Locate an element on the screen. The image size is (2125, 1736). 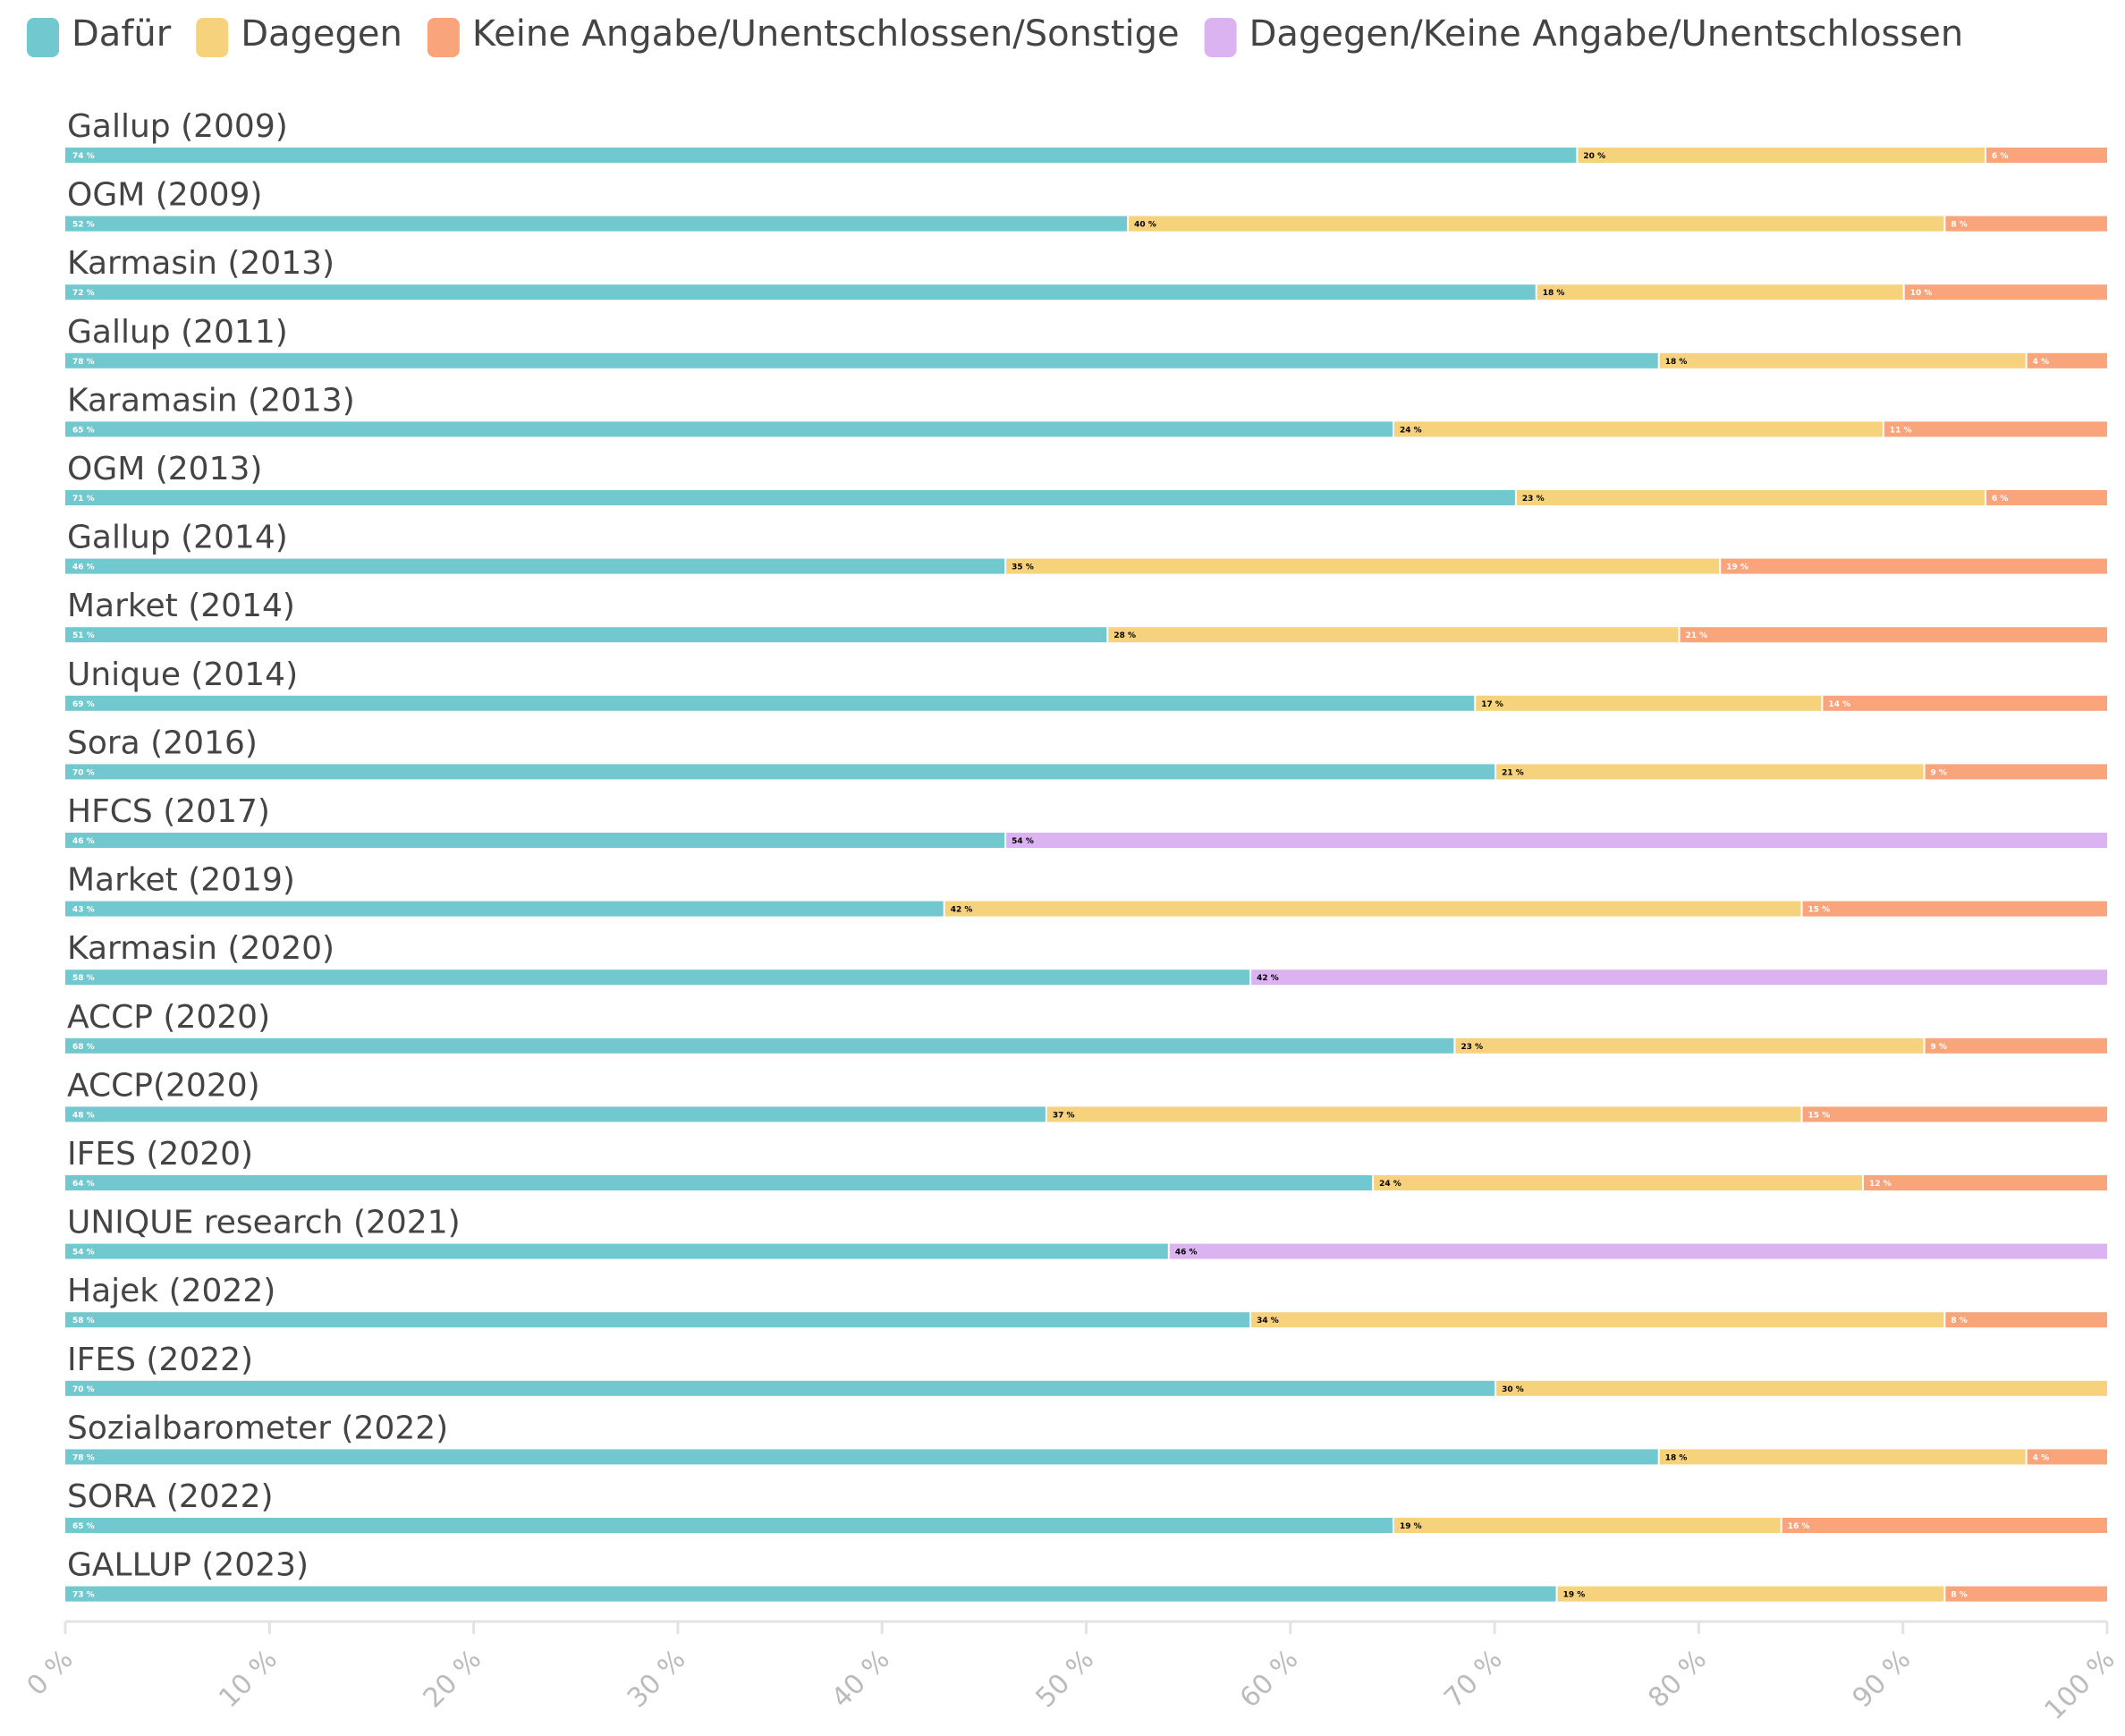
x-tick-label: 100 % is located at coordinates (2080, 1685).